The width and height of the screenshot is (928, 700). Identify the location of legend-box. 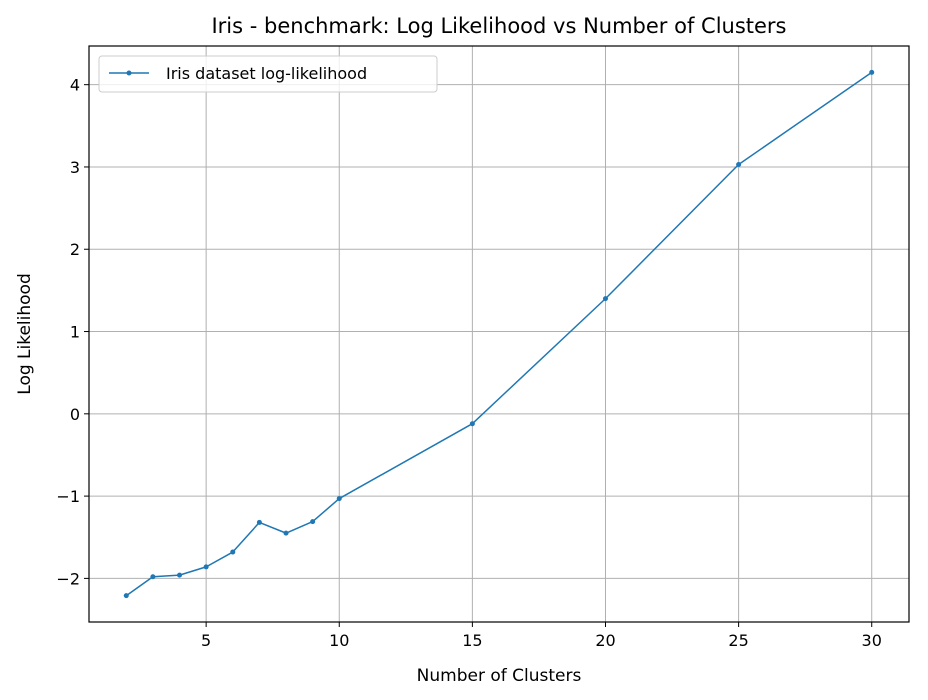
(268, 74).